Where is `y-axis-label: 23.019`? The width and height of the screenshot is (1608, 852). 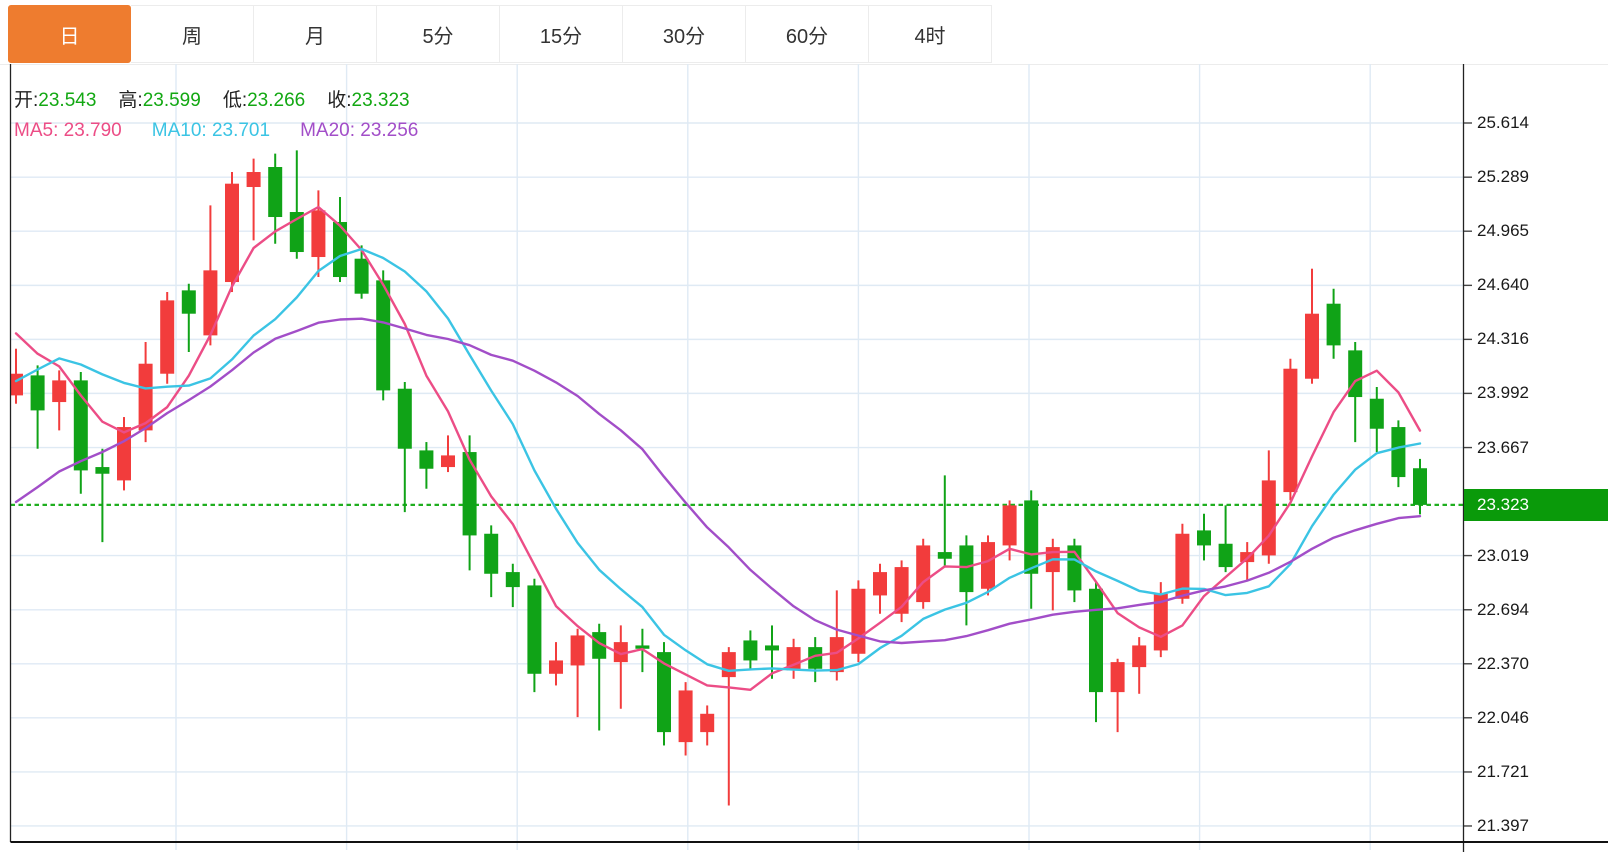
y-axis-label: 23.019 is located at coordinates (1503, 555).